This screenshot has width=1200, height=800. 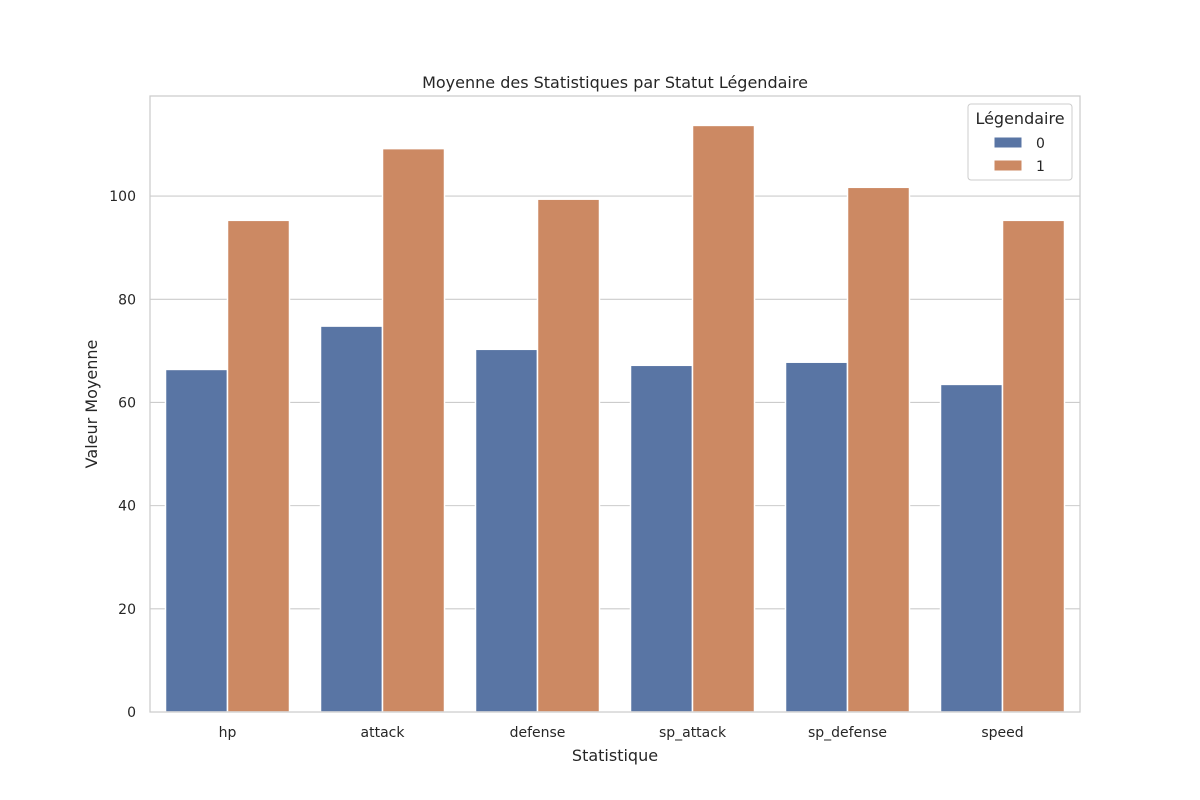 What do you see at coordinates (127, 610) in the screenshot?
I see `y-tick-label: 20` at bounding box center [127, 610].